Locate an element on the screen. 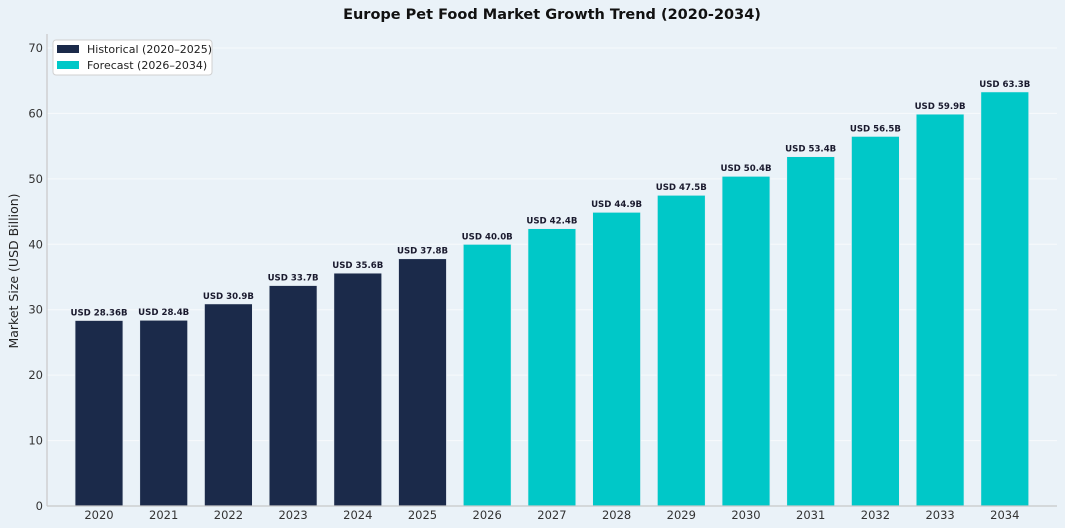 This screenshot has height=528, width=1065. data-label-2021: USD 28.4B is located at coordinates (163, 313).